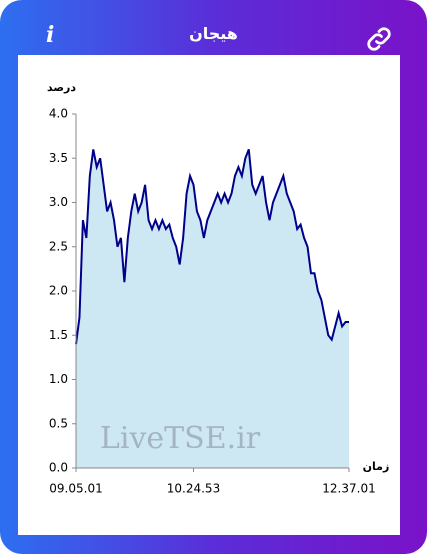 This screenshot has width=427, height=554. What do you see at coordinates (58, 158) in the screenshot?
I see `y-tick-label: 3.5` at bounding box center [58, 158].